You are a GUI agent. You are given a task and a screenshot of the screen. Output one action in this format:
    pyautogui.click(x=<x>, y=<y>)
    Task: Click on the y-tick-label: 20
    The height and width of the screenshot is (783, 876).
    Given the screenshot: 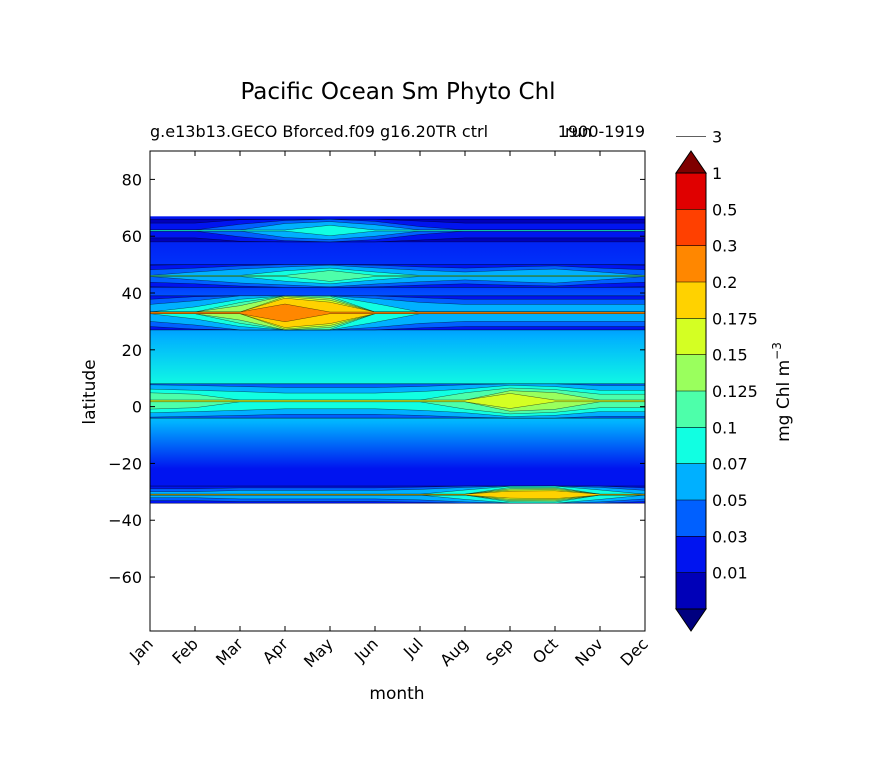 What is the action you would take?
    pyautogui.click(x=132, y=350)
    